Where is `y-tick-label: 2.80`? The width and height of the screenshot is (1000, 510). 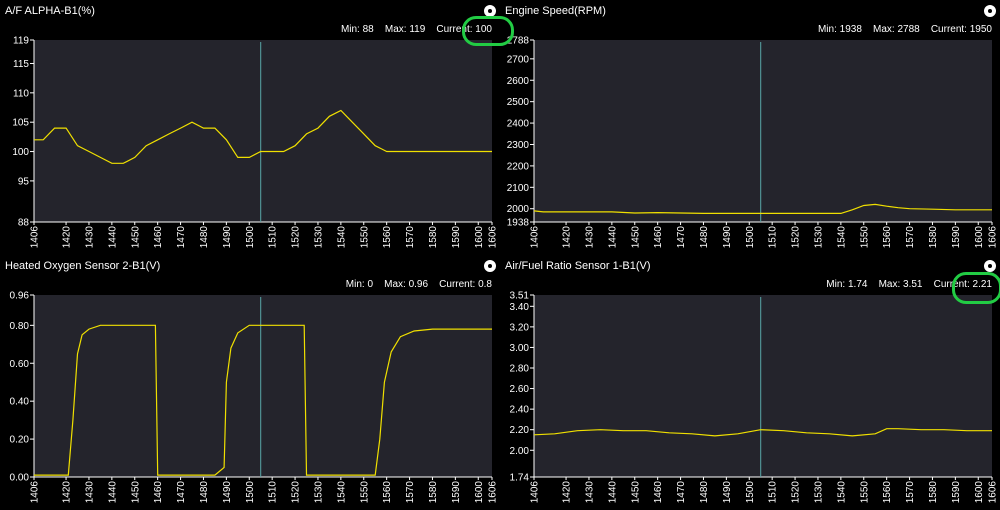 y-tick-label: 2.80 is located at coordinates (520, 369).